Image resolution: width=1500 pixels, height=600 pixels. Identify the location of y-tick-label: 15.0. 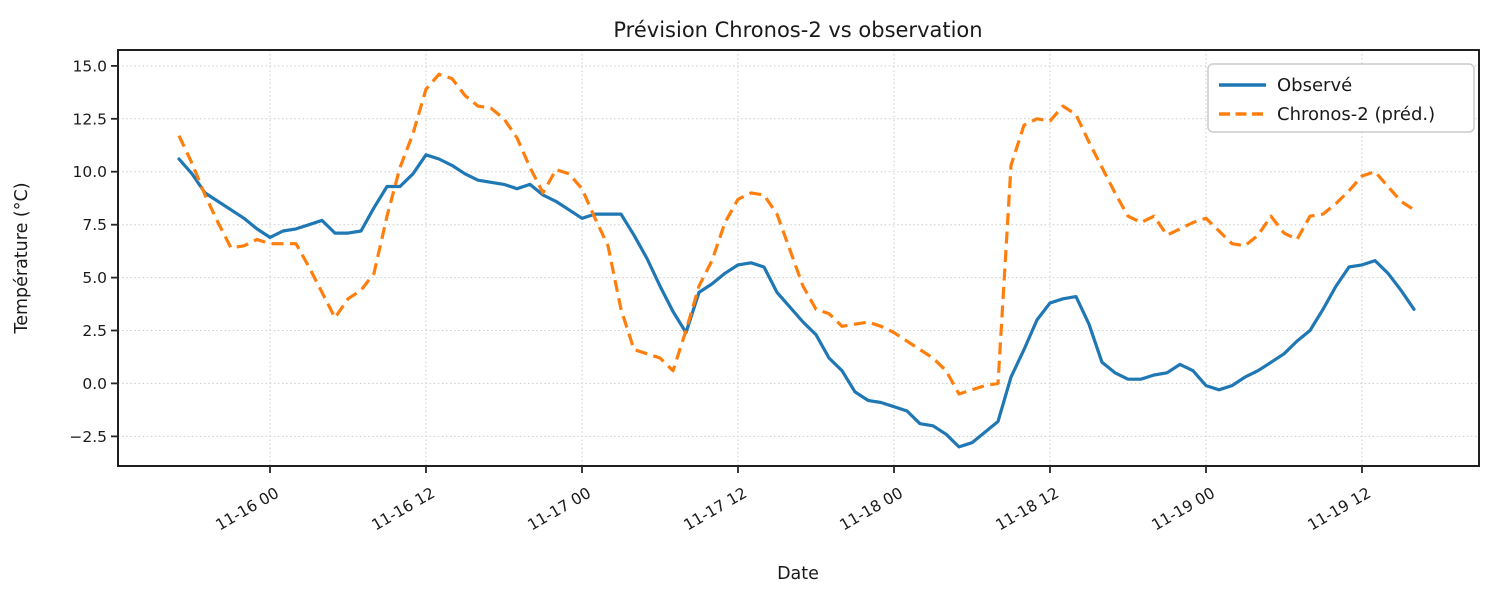
(89, 66).